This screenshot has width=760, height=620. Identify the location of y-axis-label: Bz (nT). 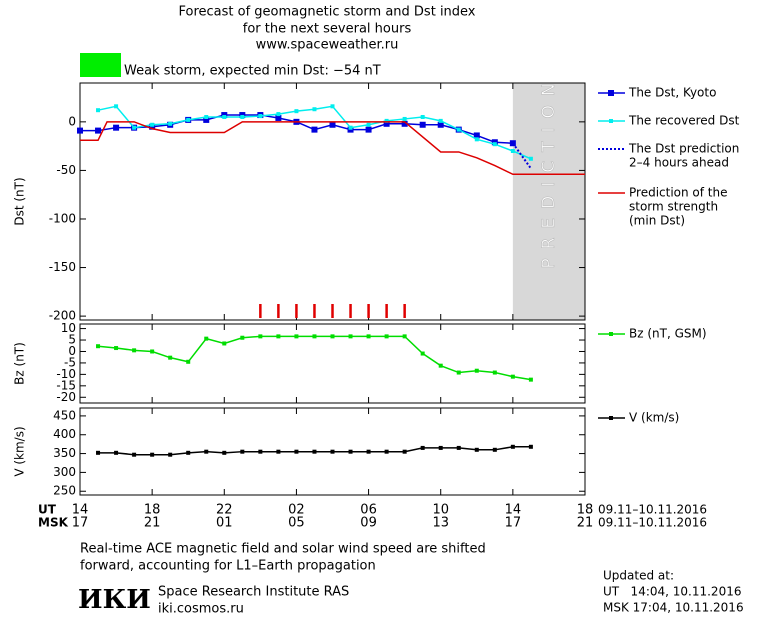
(20, 363).